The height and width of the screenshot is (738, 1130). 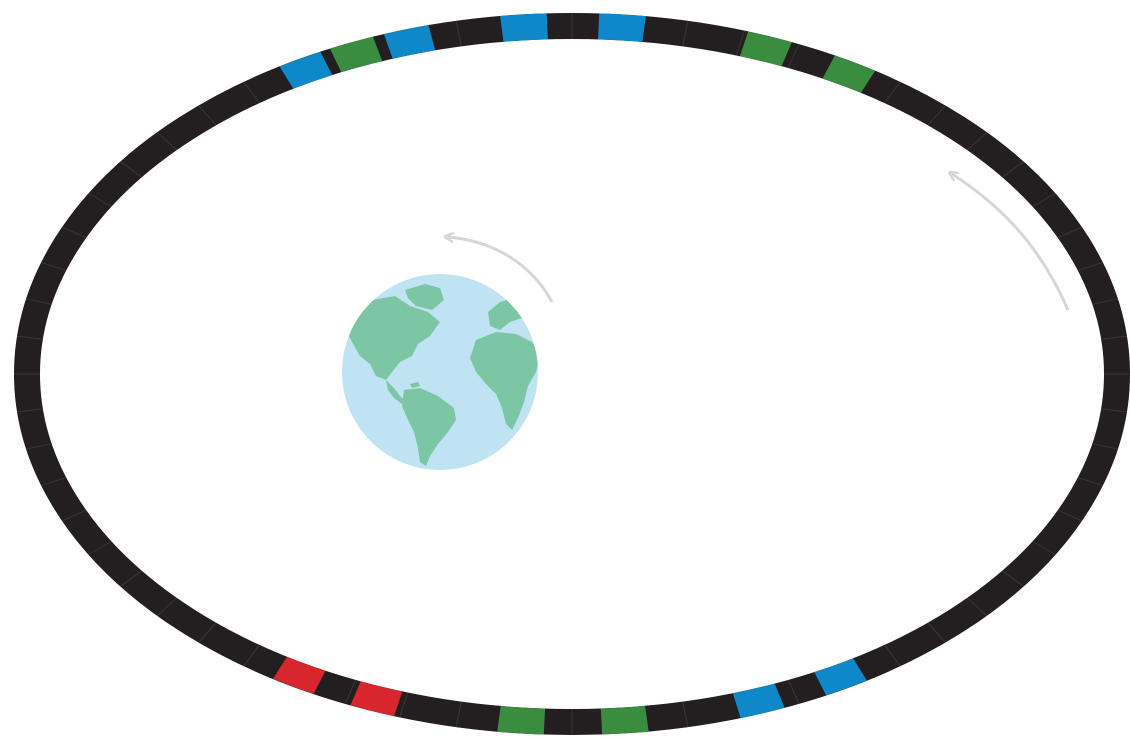 What do you see at coordinates (501, 270) in the screenshot?
I see `orbit-arrow-inner` at bounding box center [501, 270].